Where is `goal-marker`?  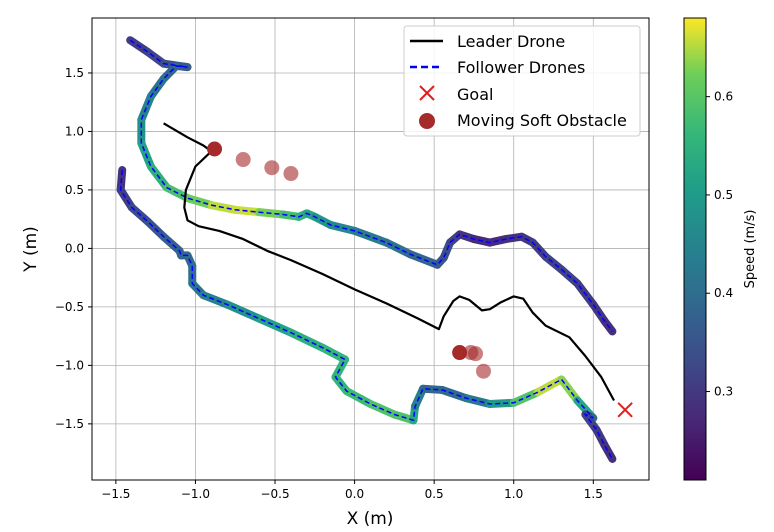
goal-marker is located at coordinates (625, 410).